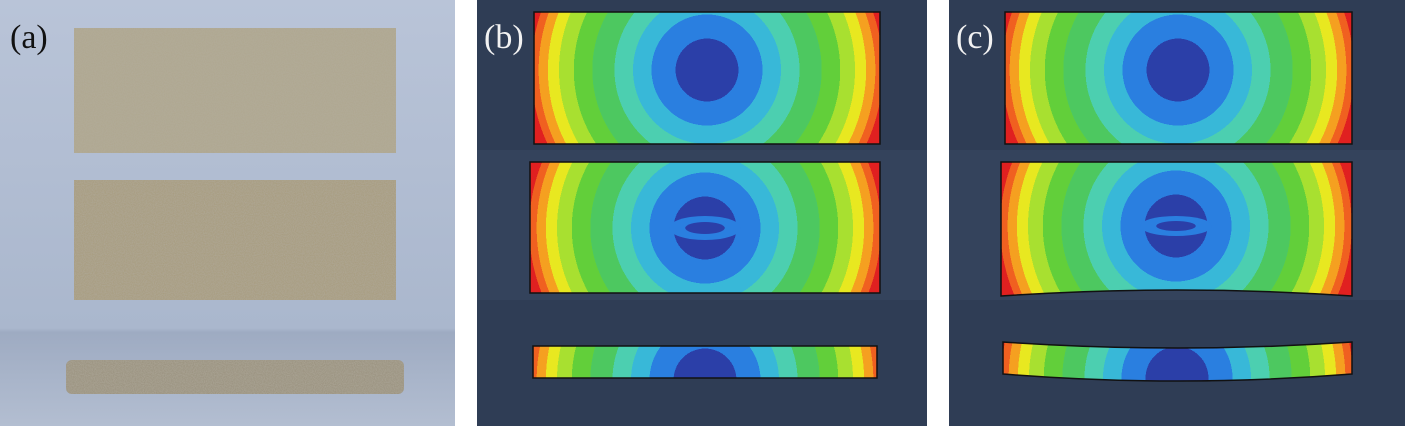 This screenshot has height=426, width=1405. What do you see at coordinates (739, 37) in the screenshot?
I see `labels: (b) (c)` at bounding box center [739, 37].